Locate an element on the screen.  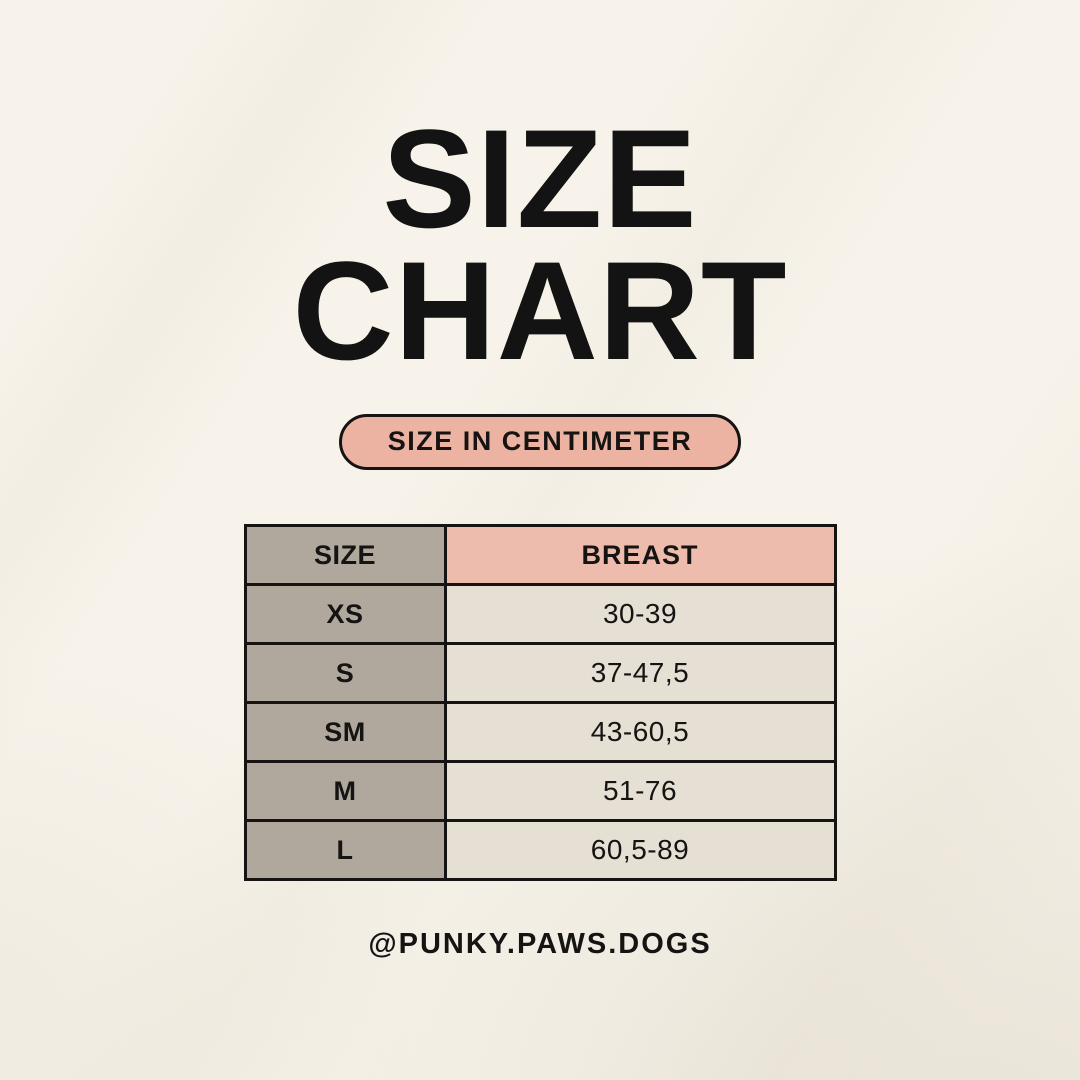
column-header-breast: BREAST is located at coordinates (640, 555).